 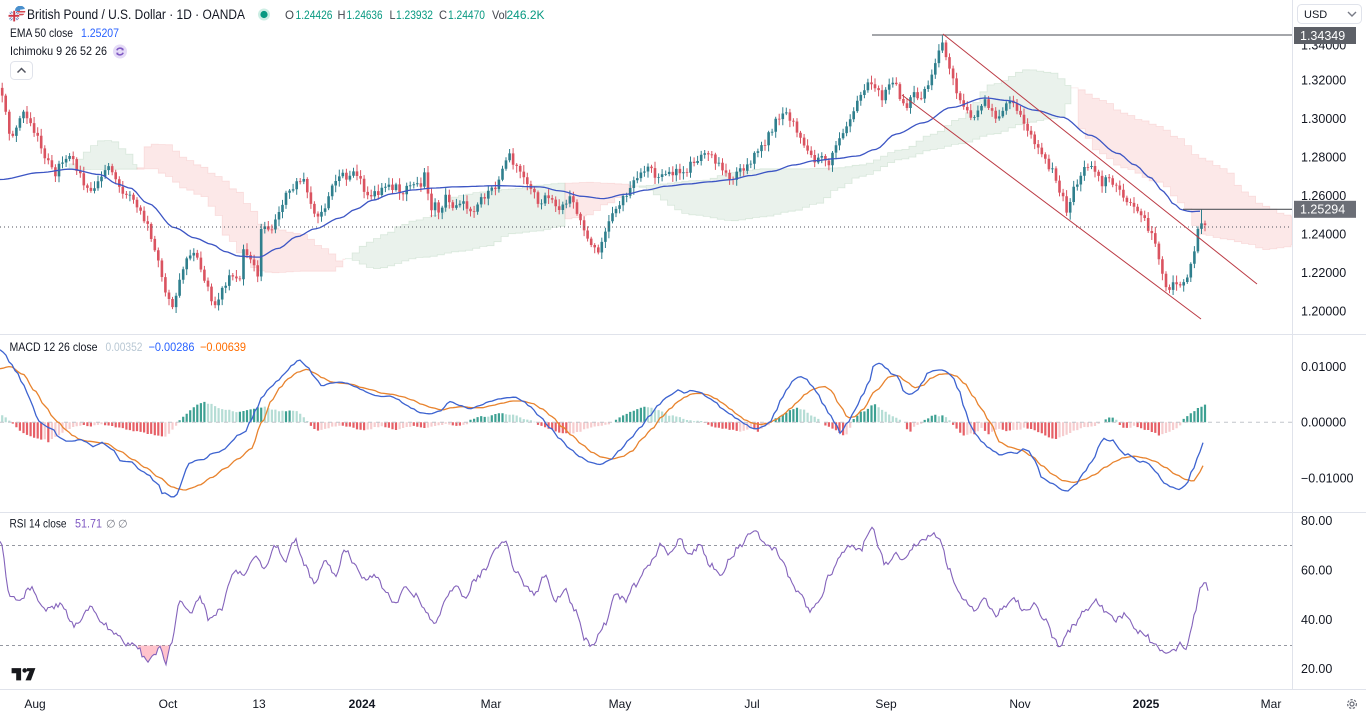 What do you see at coordinates (1146, 704) in the screenshot?
I see `svg-text: 2025` at bounding box center [1146, 704].